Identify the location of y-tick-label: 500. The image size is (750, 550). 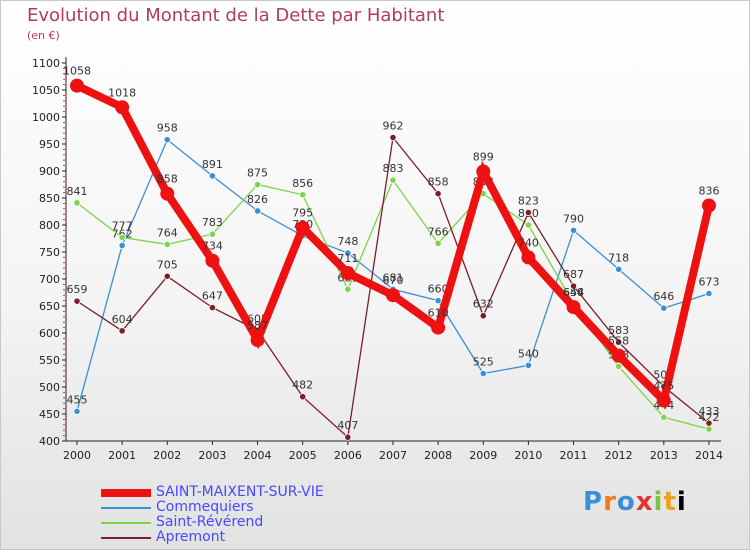
(49, 387).